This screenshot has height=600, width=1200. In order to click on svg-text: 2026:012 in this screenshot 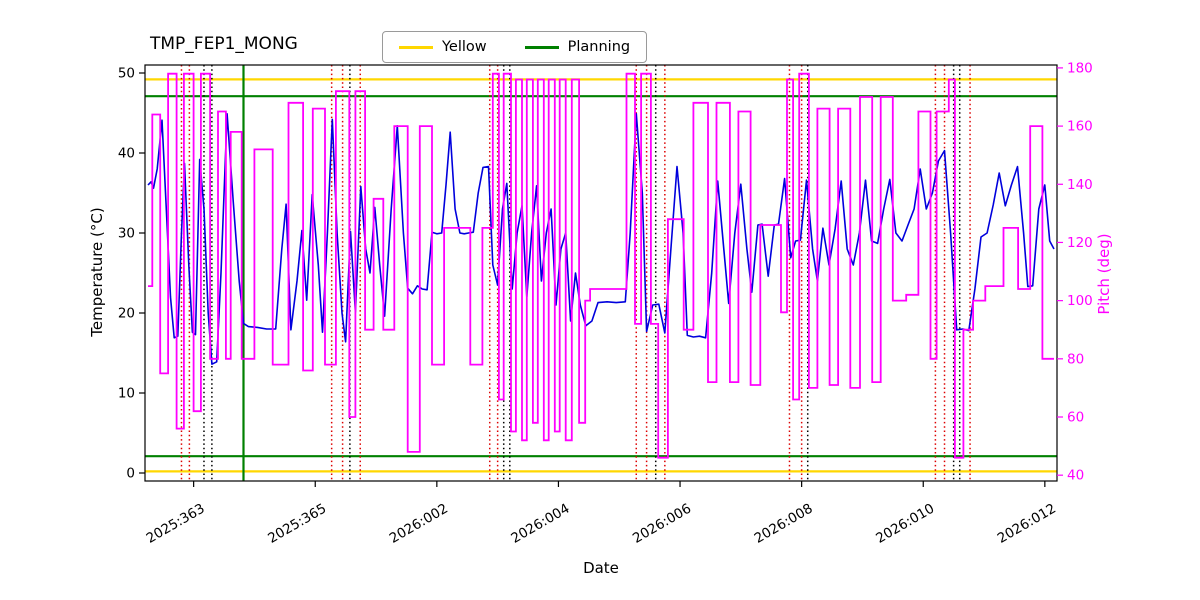, I will do `click(1027, 524)`.